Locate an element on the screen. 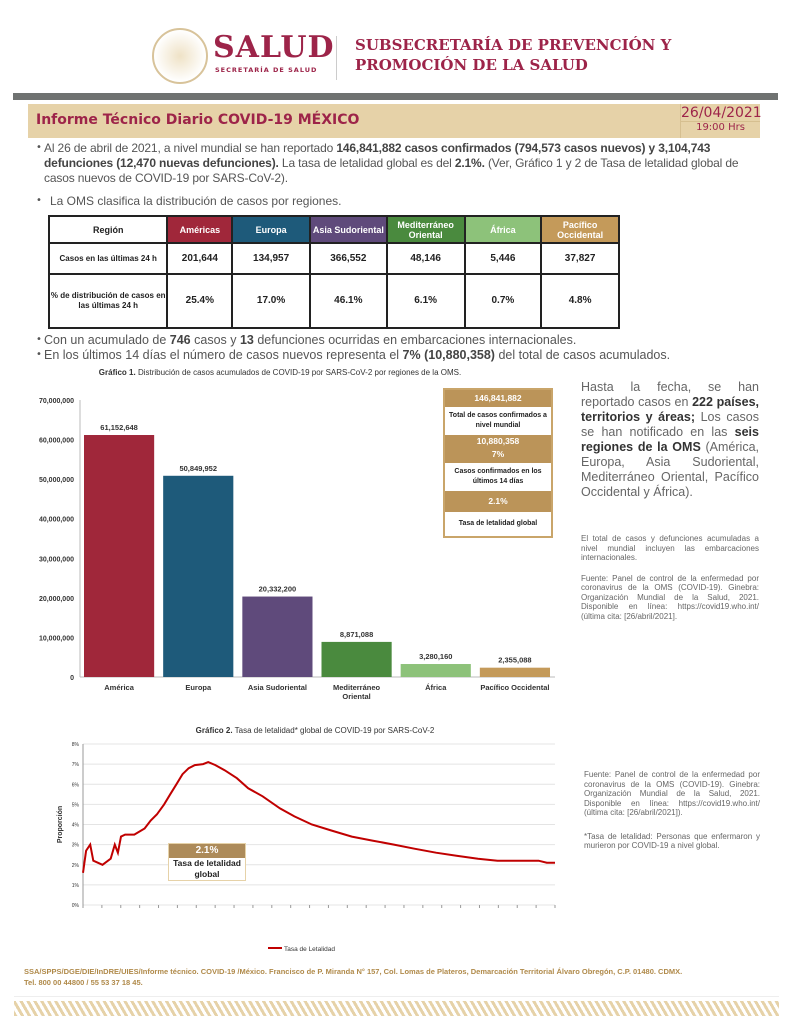  bar-value-label: 20,332,200 is located at coordinates (278, 589).